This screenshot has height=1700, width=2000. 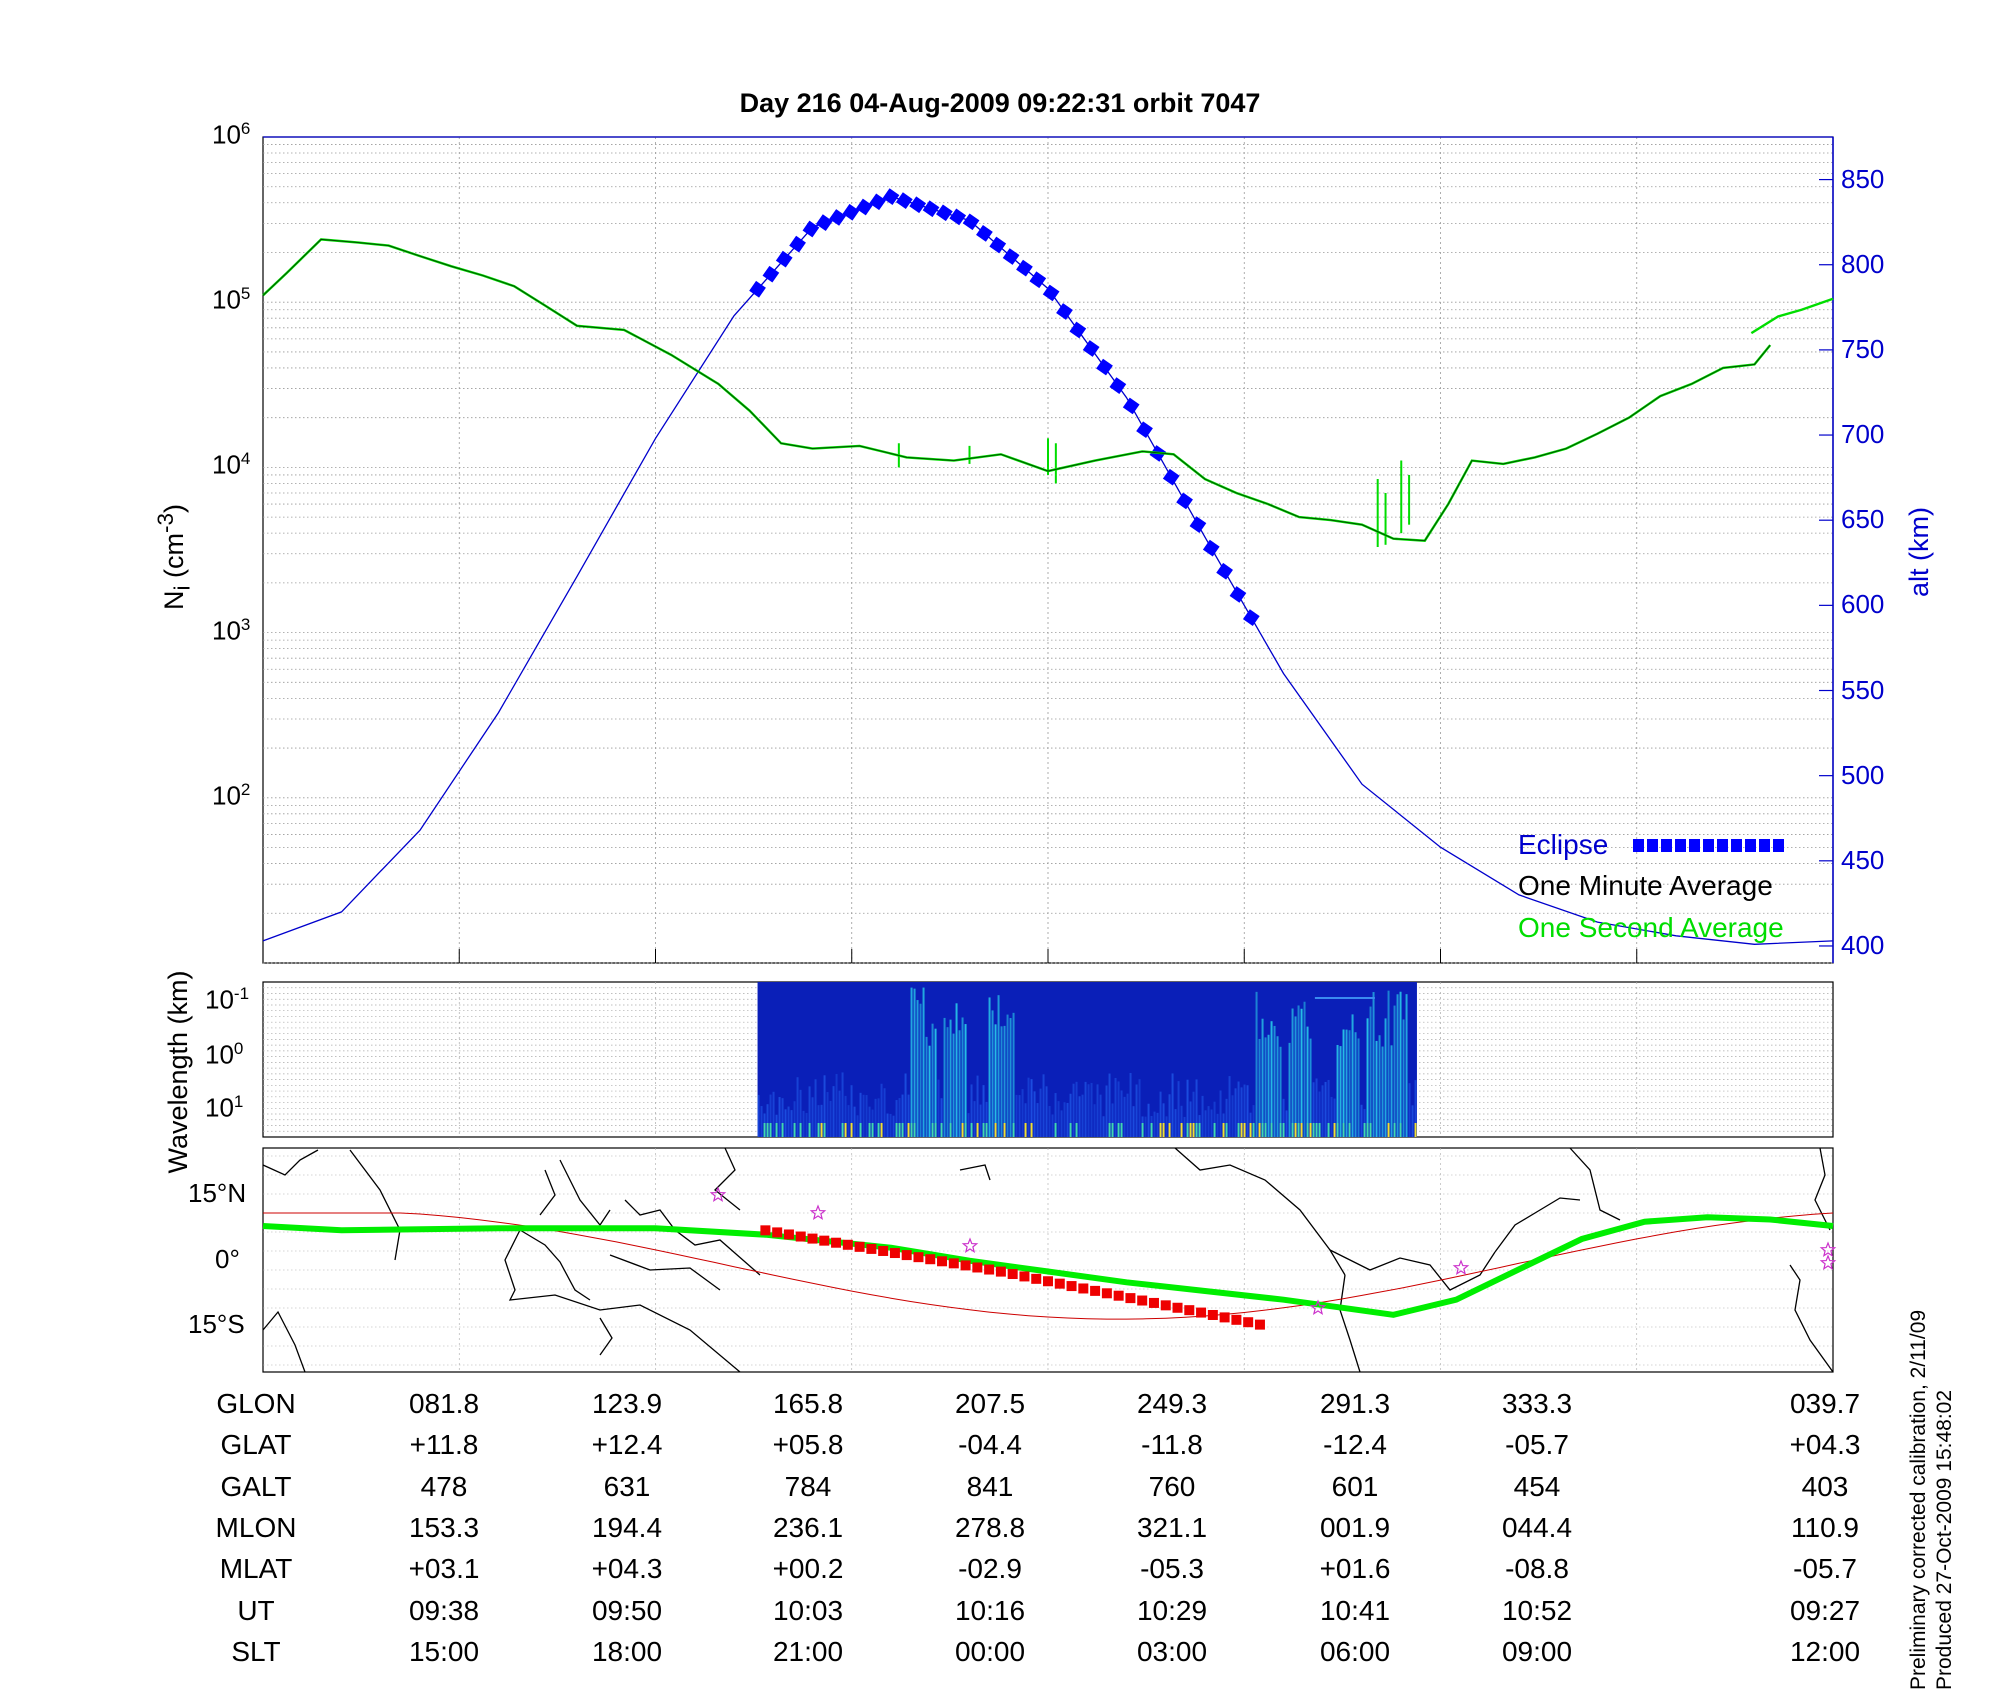 I want to click on alt-tick-label: 400, so click(x=1863, y=944).